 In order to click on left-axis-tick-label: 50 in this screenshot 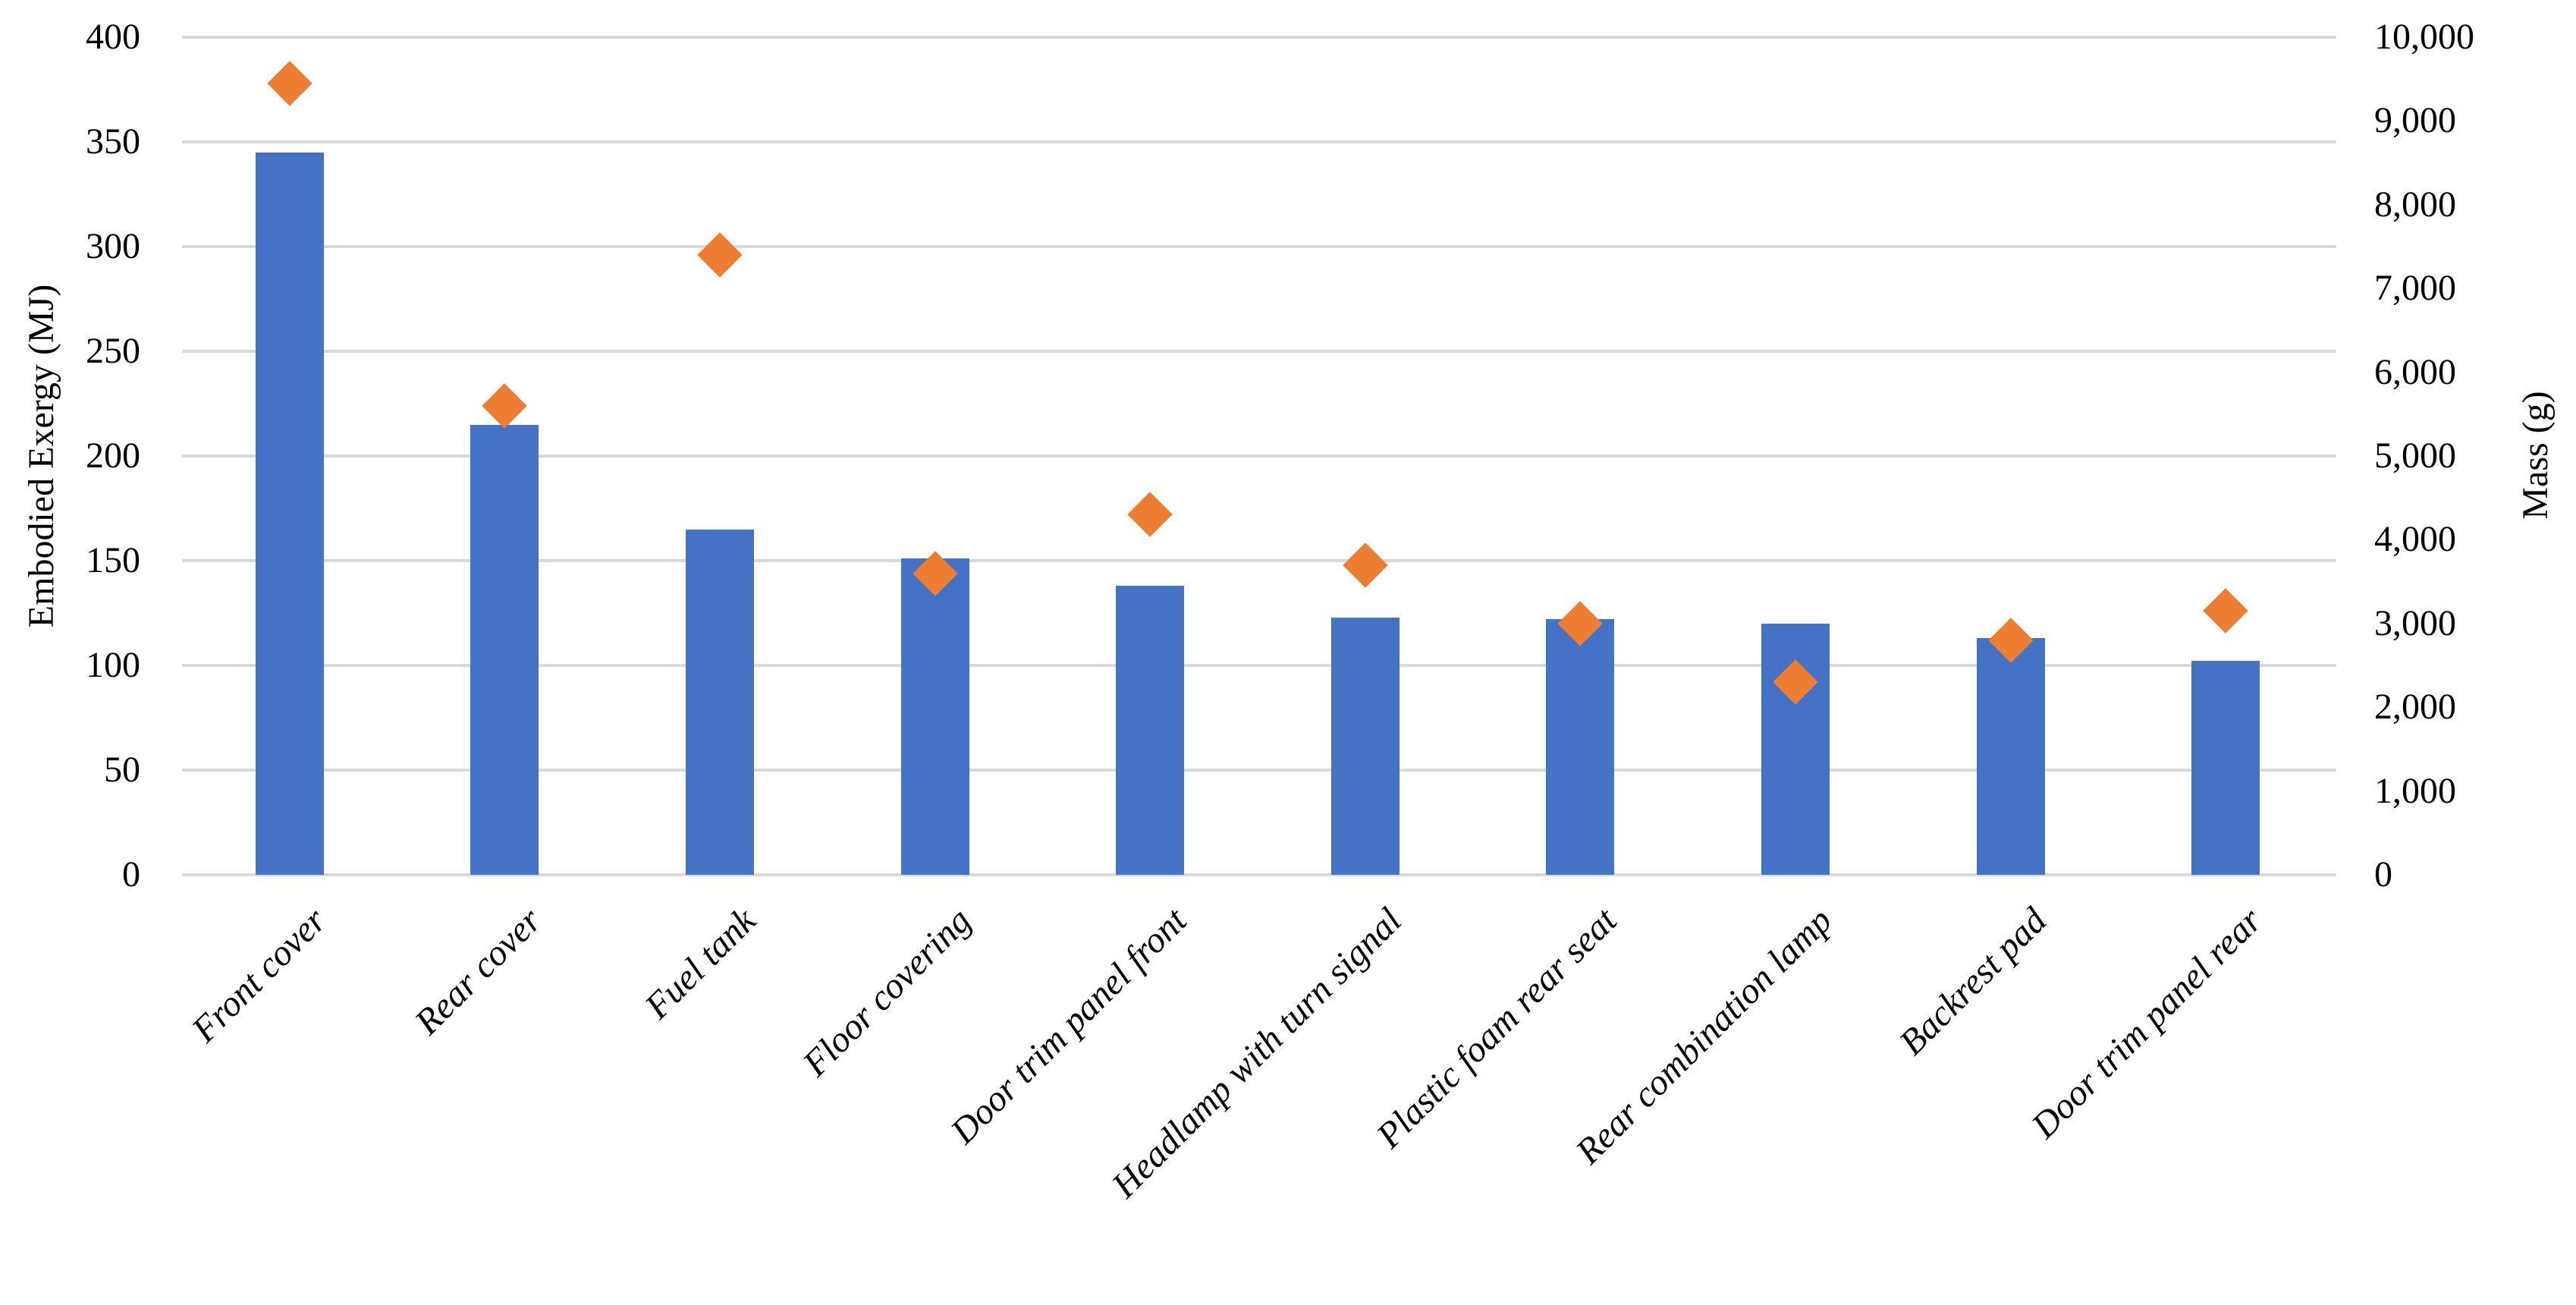, I will do `click(122, 770)`.